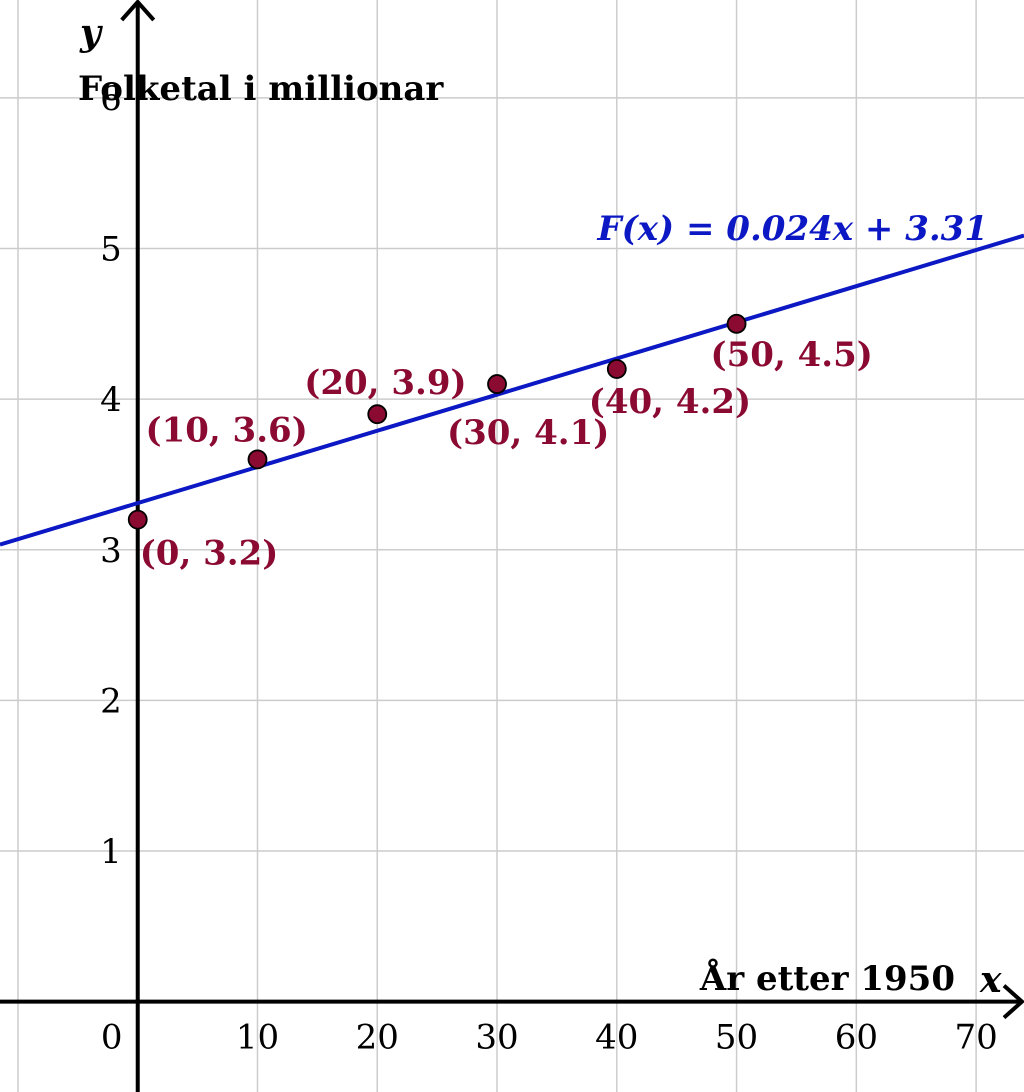 The height and width of the screenshot is (1092, 1024). I want to click on x-tick-label: 60, so click(856, 1038).